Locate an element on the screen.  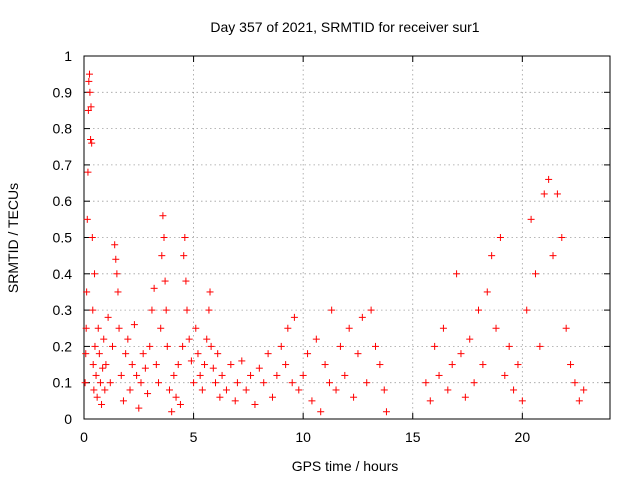
y-tick-label: 0.7 is located at coordinates (63, 165).